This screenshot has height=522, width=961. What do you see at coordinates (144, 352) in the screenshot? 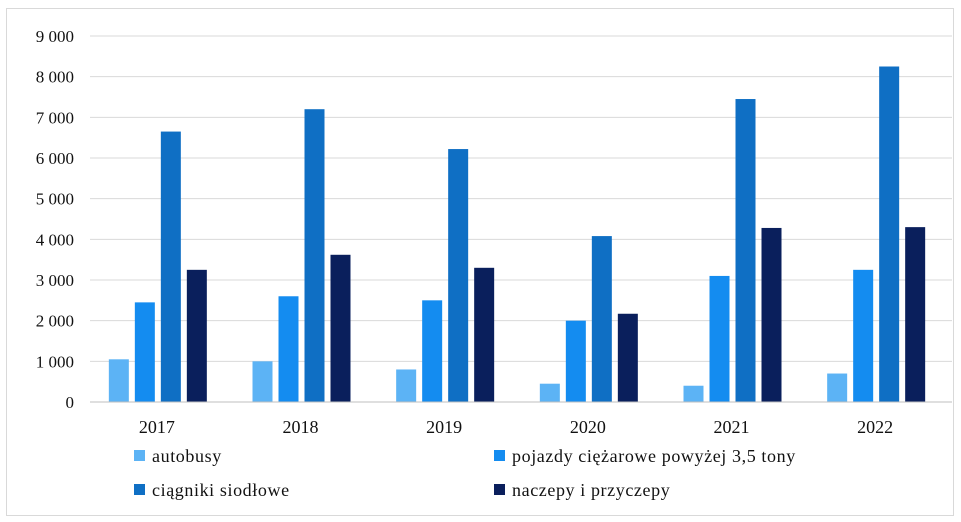
I see `bar-pojazdy-ci-arowe-powy-ej-3-5-tony-2017` at bounding box center [144, 352].